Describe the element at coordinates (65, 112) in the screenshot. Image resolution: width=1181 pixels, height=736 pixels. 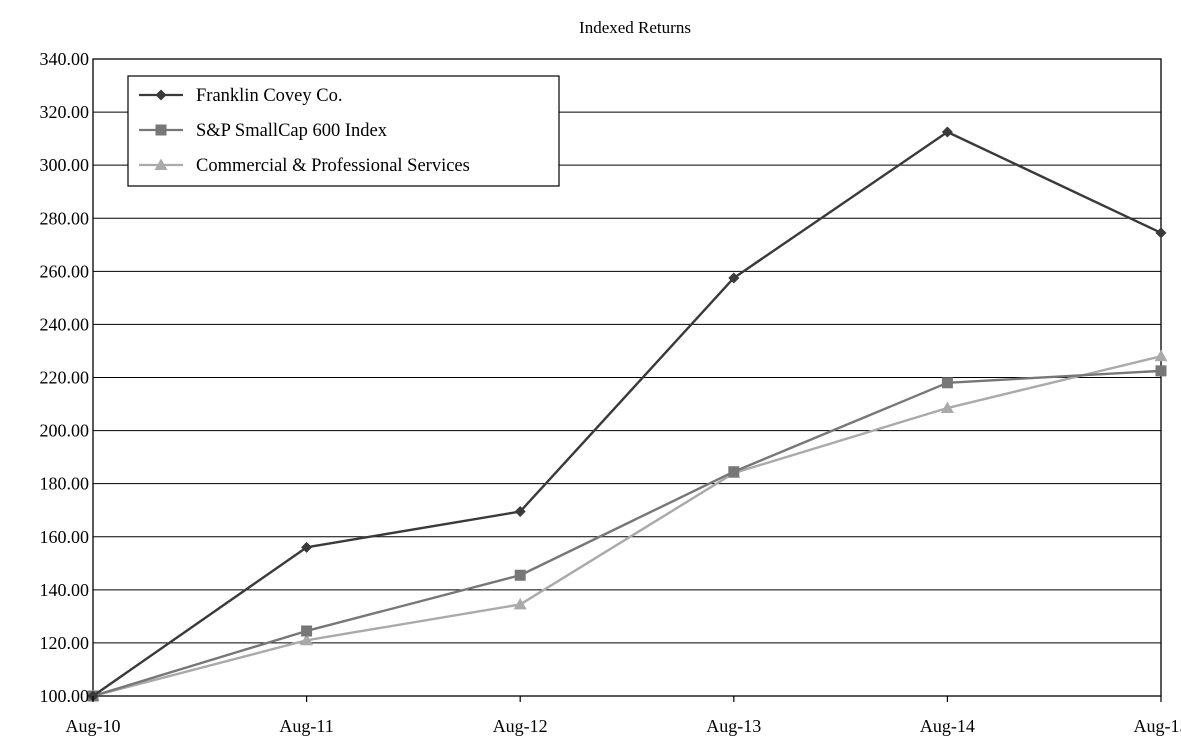
I see `y-tick-label: 320.00` at that location.